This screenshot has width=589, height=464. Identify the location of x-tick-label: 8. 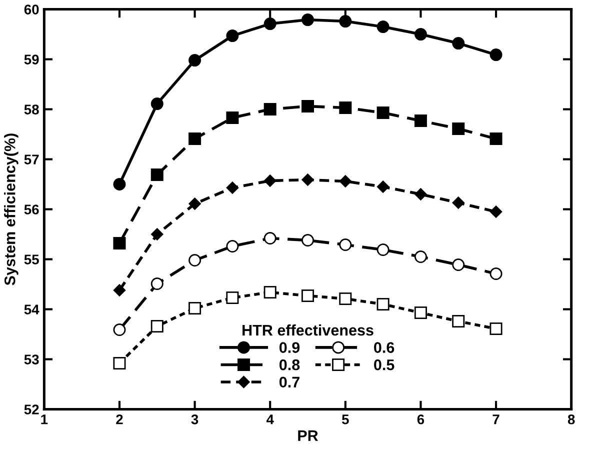
(571, 419).